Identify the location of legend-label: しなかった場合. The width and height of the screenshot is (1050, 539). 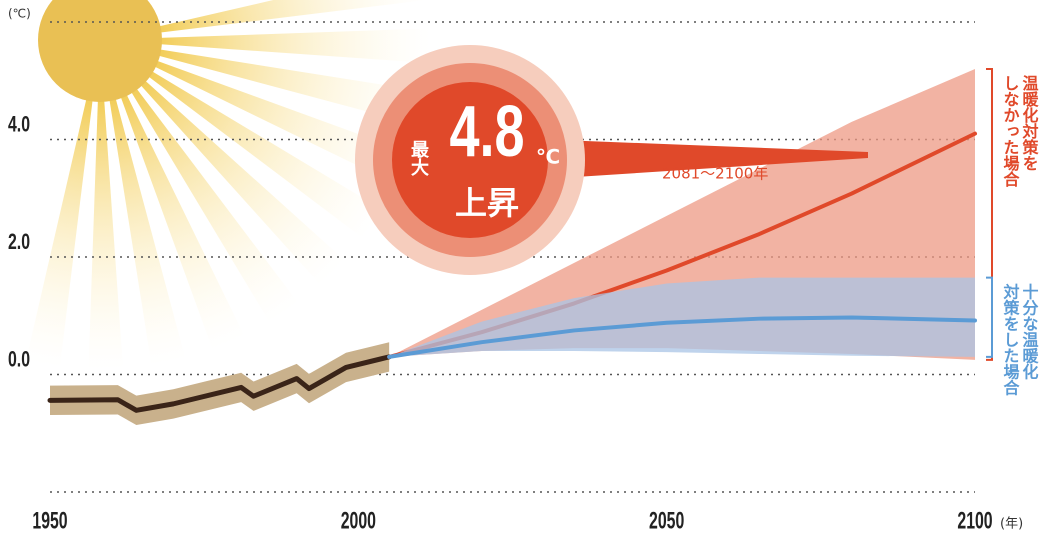
(1010, 131).